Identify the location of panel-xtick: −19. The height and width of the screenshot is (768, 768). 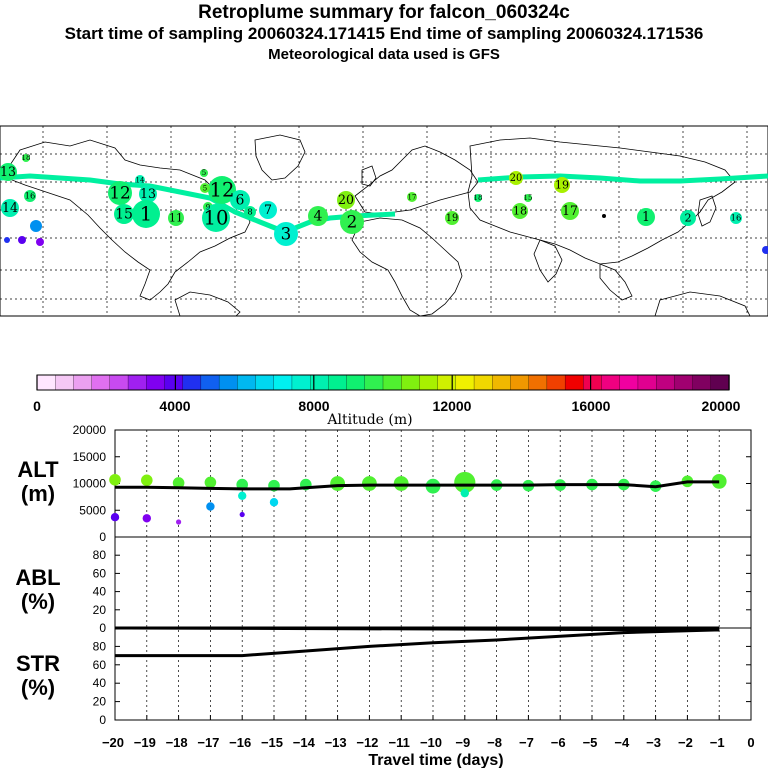
(145, 742).